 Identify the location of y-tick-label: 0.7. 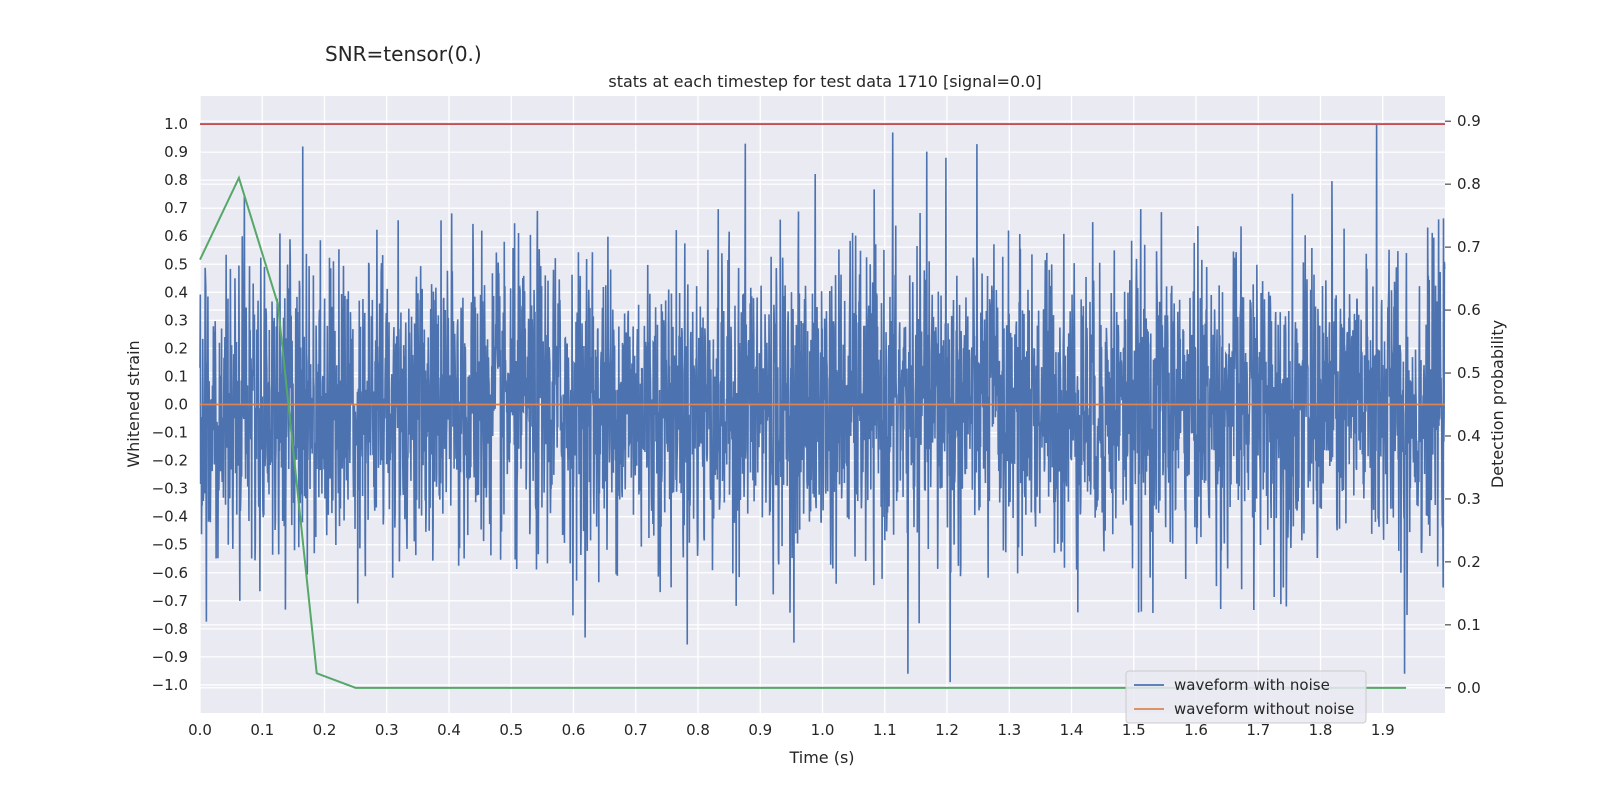
(176, 208).